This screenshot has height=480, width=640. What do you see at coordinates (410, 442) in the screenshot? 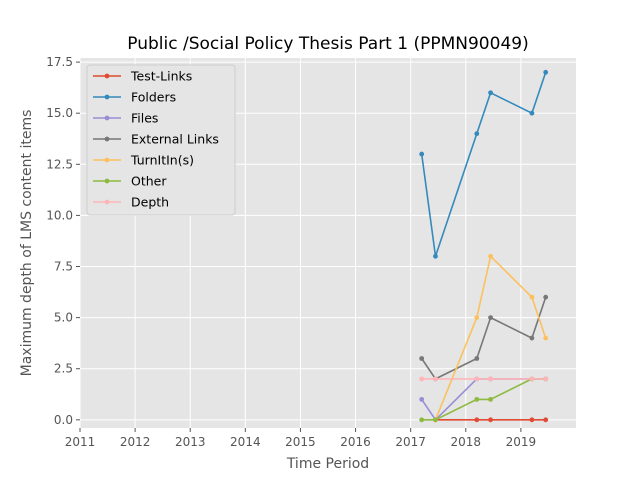
I see `x-tick-label: 2017` at bounding box center [410, 442].